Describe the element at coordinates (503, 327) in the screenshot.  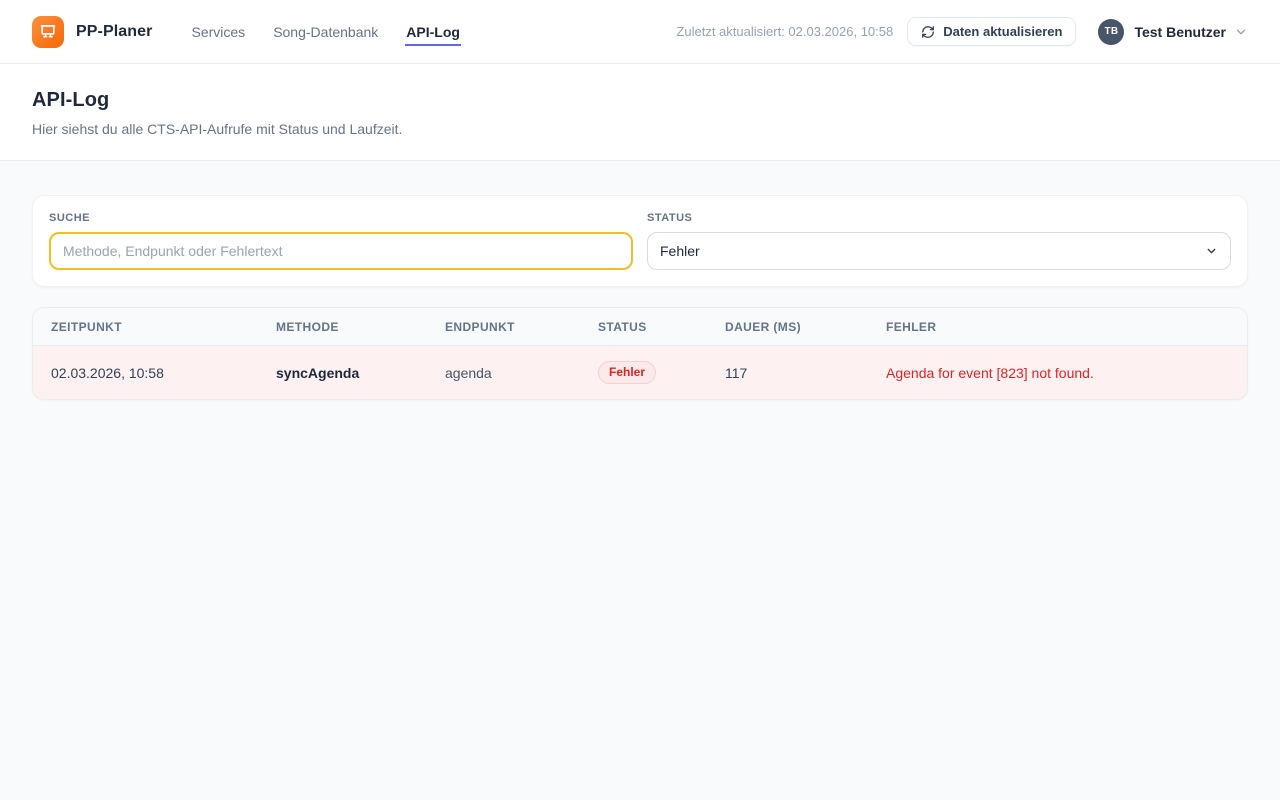
I see `column-header-endpunkt: ENDPUNKT` at that location.